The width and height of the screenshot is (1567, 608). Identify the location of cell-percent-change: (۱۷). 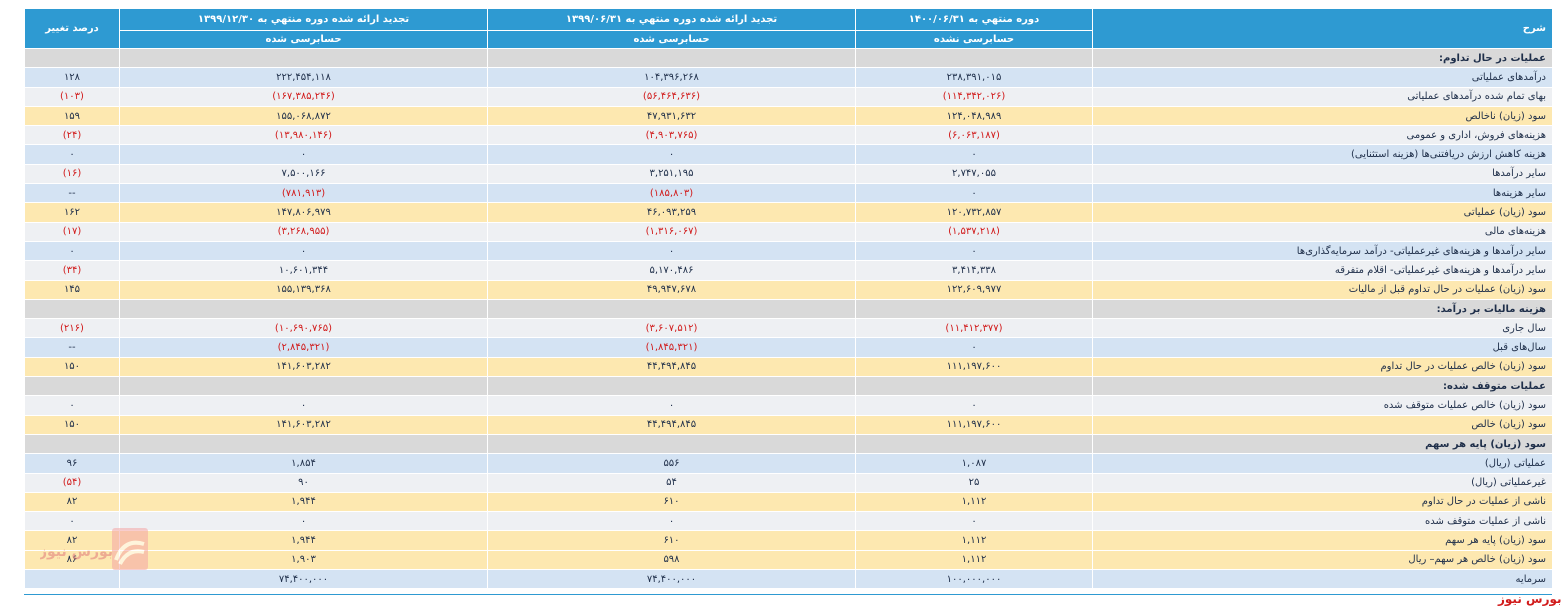
(72, 231).